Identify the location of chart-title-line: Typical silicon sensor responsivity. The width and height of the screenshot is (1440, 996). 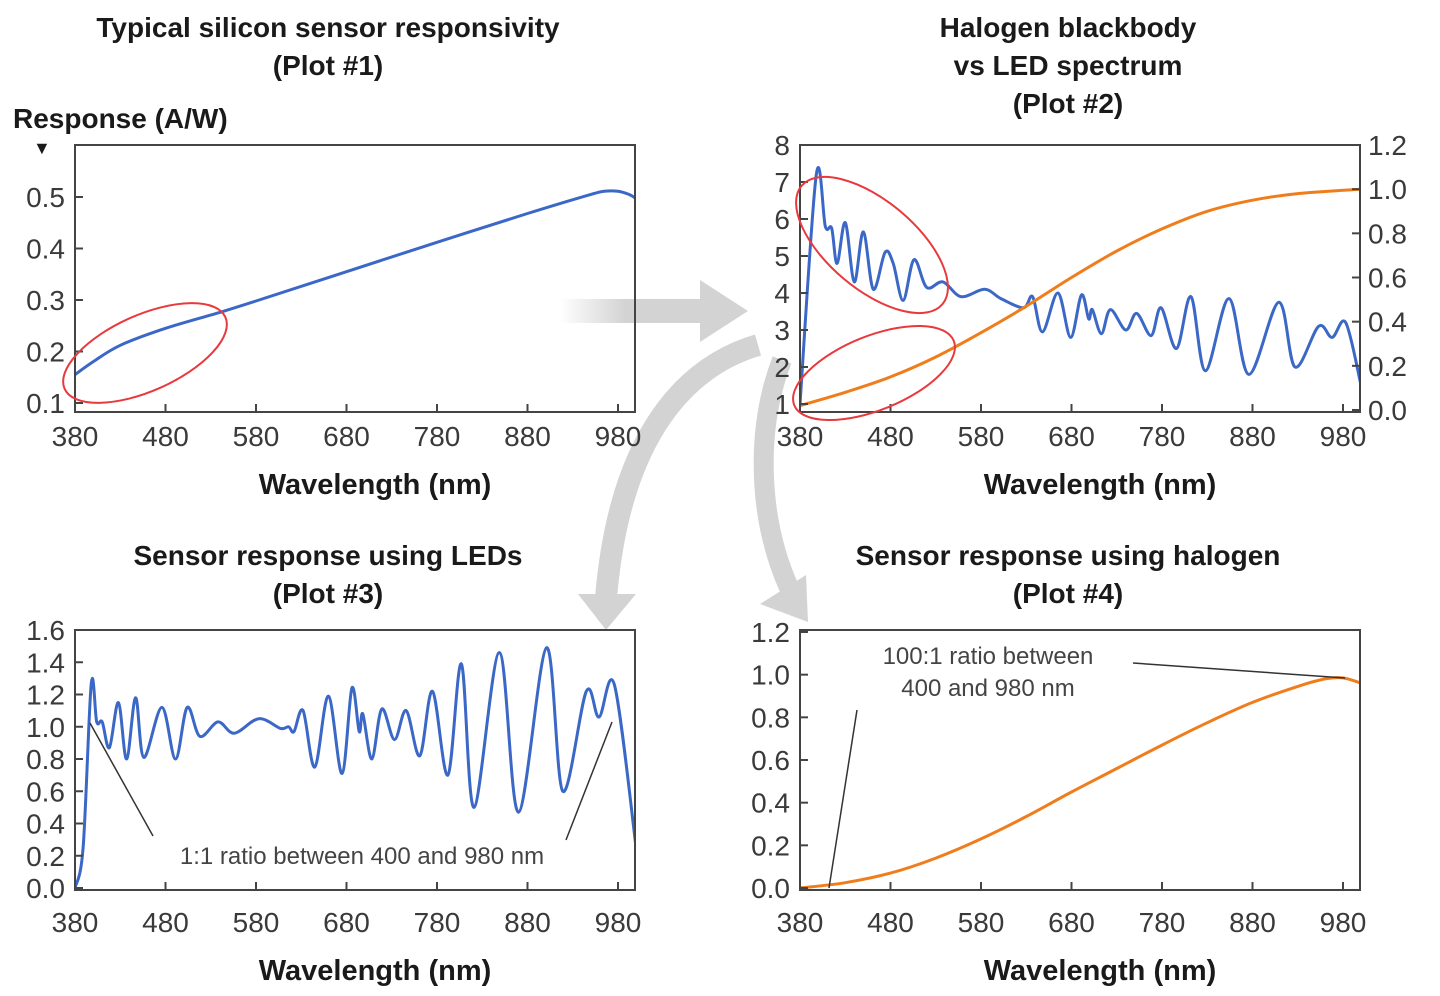
(328, 27).